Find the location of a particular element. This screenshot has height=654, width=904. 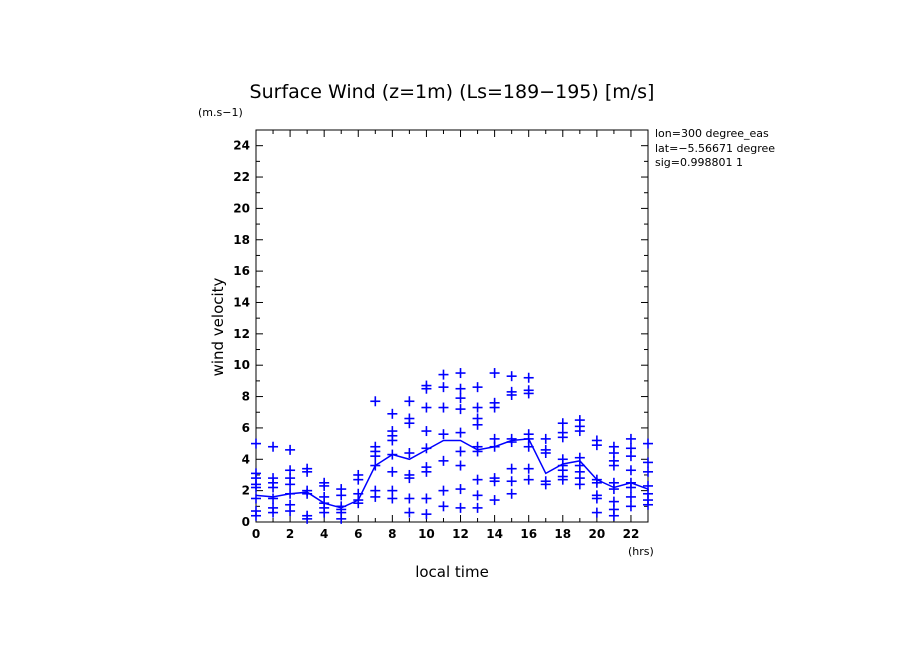

y-tick-label: 6 is located at coordinates (246, 428).